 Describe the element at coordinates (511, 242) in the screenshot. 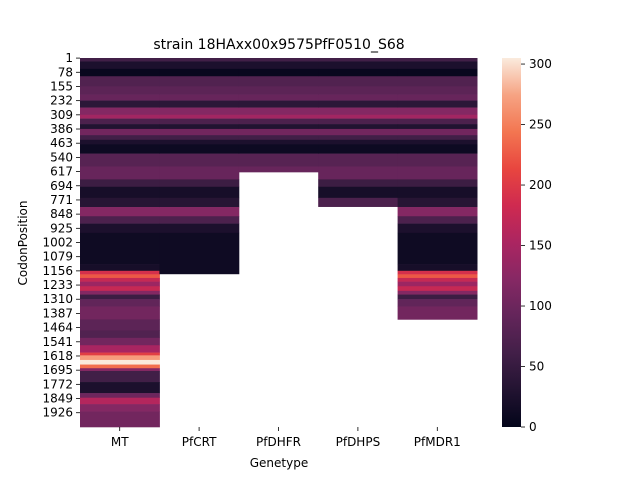

I see `colorbar-gradient` at that location.